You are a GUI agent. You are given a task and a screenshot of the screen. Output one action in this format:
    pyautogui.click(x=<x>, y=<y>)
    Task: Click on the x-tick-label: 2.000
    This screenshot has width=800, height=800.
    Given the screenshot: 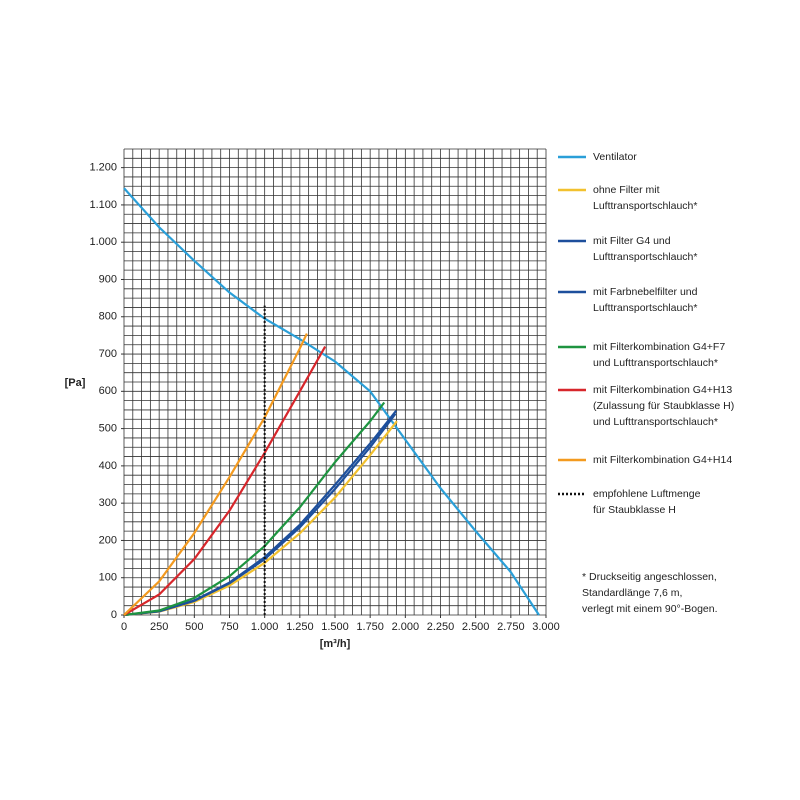 What is the action you would take?
    pyautogui.click(x=406, y=627)
    